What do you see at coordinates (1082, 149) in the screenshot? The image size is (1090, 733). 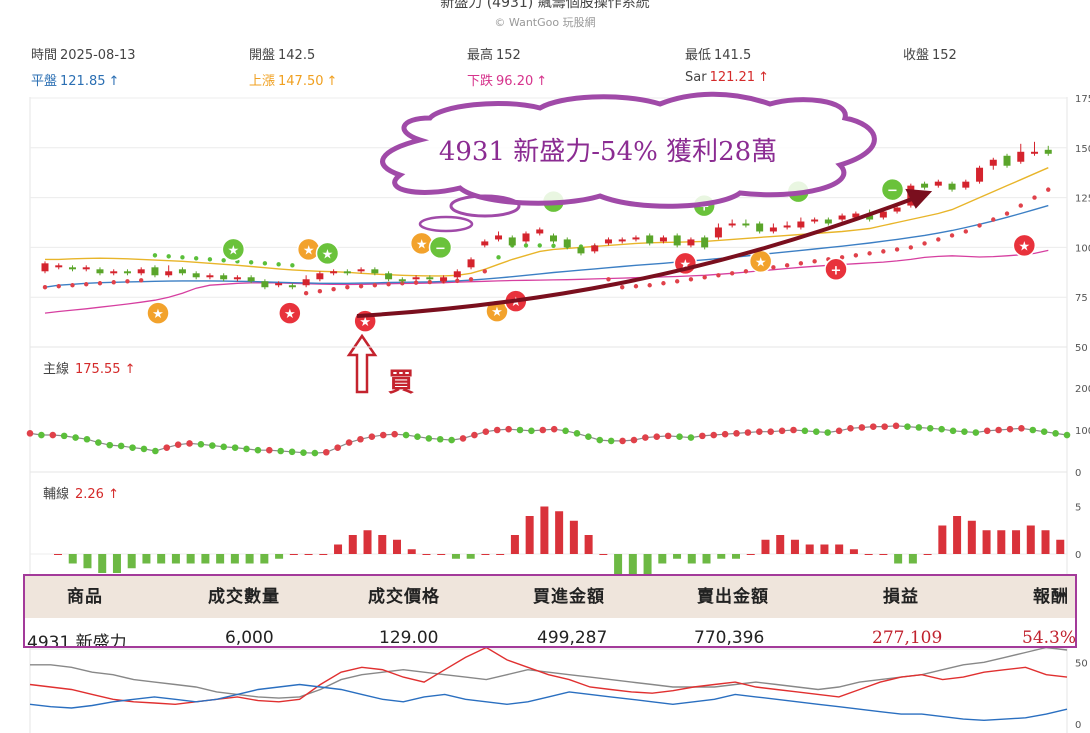 I see `price-tick-label: 150` at bounding box center [1082, 149].